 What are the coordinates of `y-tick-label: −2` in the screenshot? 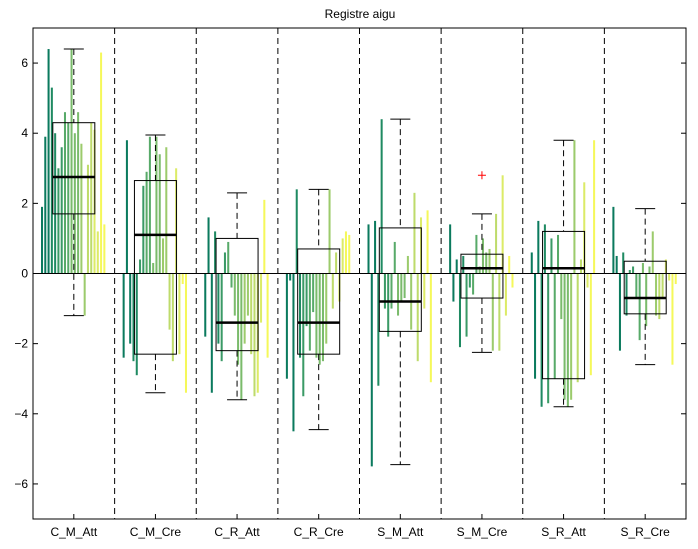 It's located at (21, 344).